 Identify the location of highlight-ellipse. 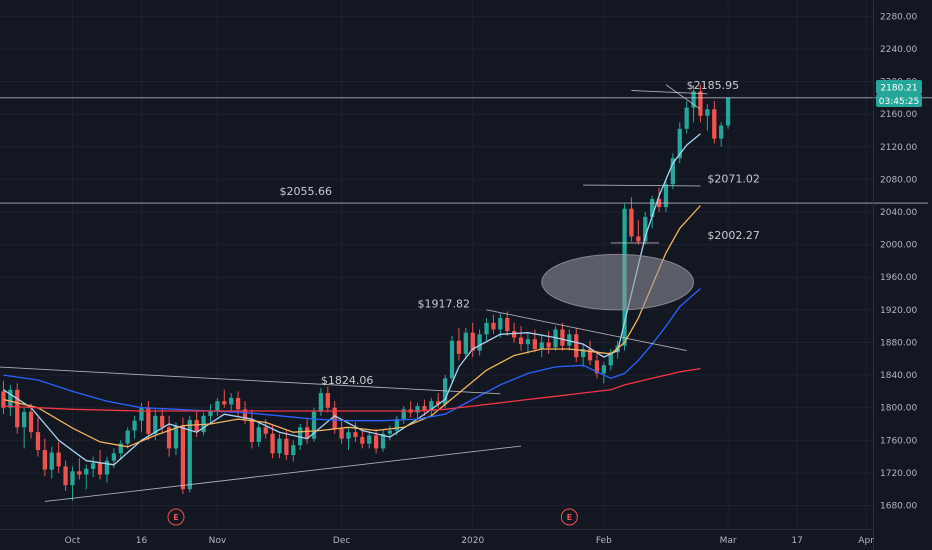
(618, 282).